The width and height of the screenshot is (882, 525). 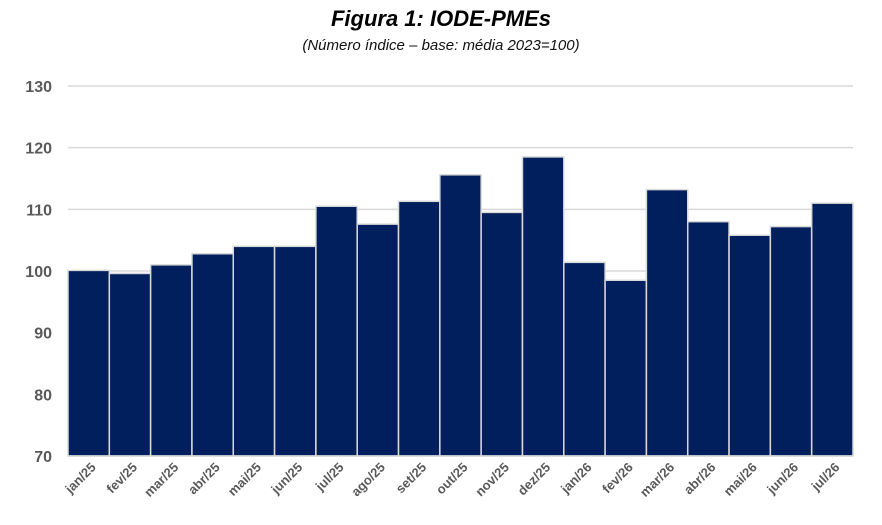 What do you see at coordinates (244, 479) in the screenshot?
I see `x-tick-label: mai/25` at bounding box center [244, 479].